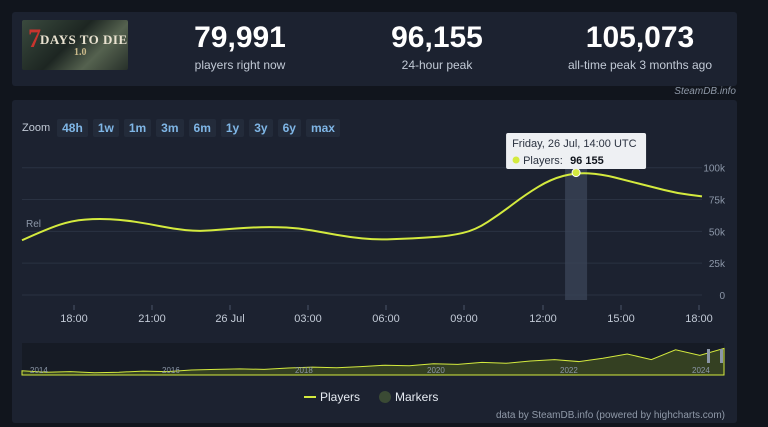 The height and width of the screenshot is (427, 768). What do you see at coordinates (39, 370) in the screenshot?
I see `navigator-year-label: 2014` at bounding box center [39, 370].